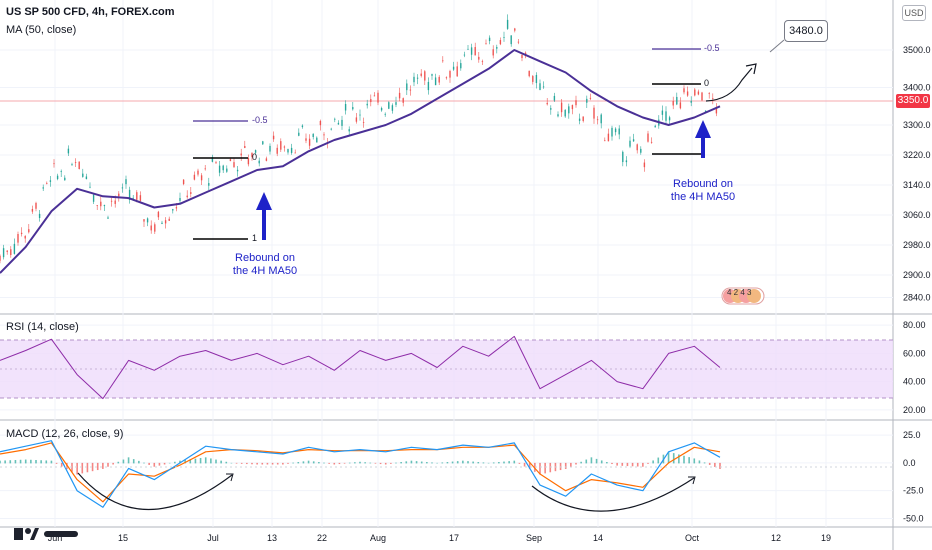 The image size is (932, 550). Describe the element at coordinates (914, 13) in the screenshot. I see `currency-button: USD` at that location.